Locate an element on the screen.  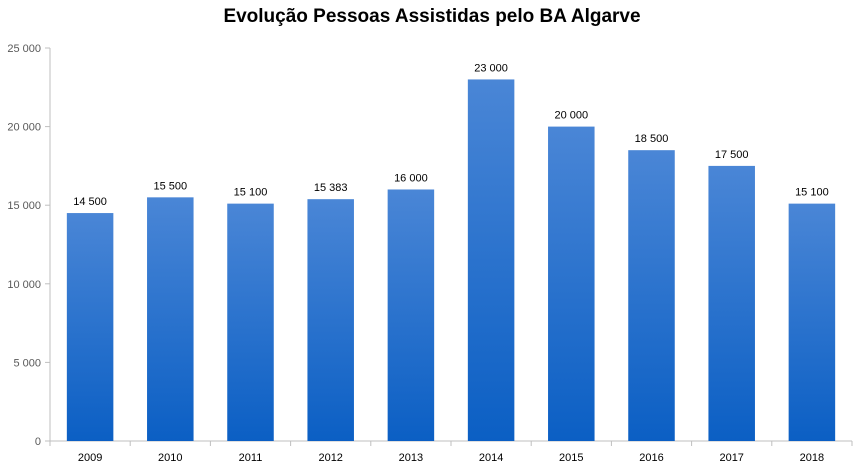
bar-2013 is located at coordinates (411, 315).